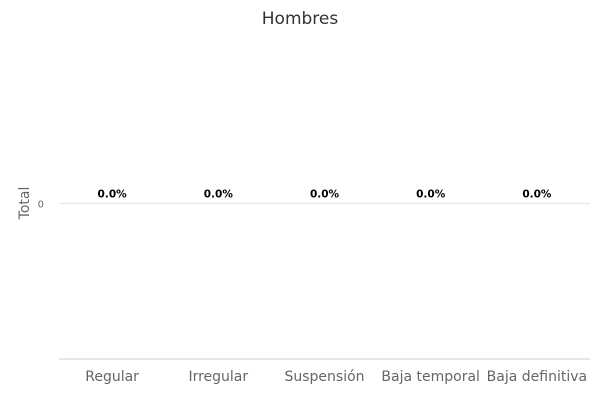 This screenshot has width=600, height=400. I want to click on y-tick-label: 0, so click(41, 205).